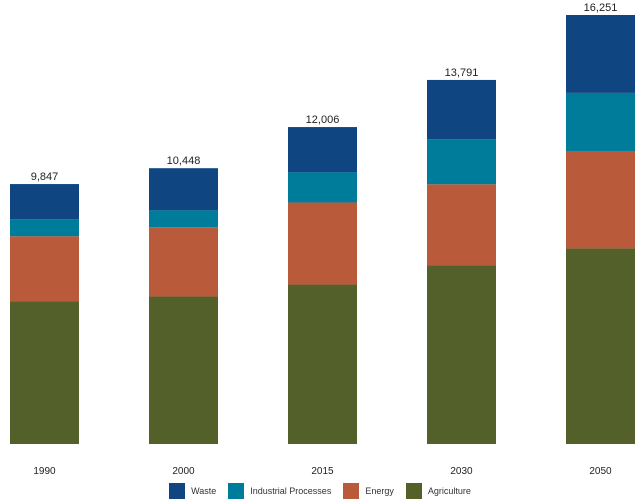 The height and width of the screenshot is (502, 640). What do you see at coordinates (322, 243) in the screenshot?
I see `bar-segment-energy-2015` at bounding box center [322, 243].